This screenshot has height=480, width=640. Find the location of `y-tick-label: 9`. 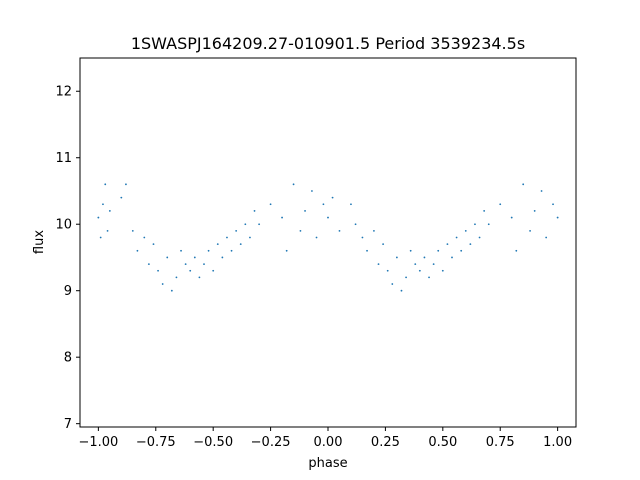

y-tick-label: 9 is located at coordinates (68, 291).